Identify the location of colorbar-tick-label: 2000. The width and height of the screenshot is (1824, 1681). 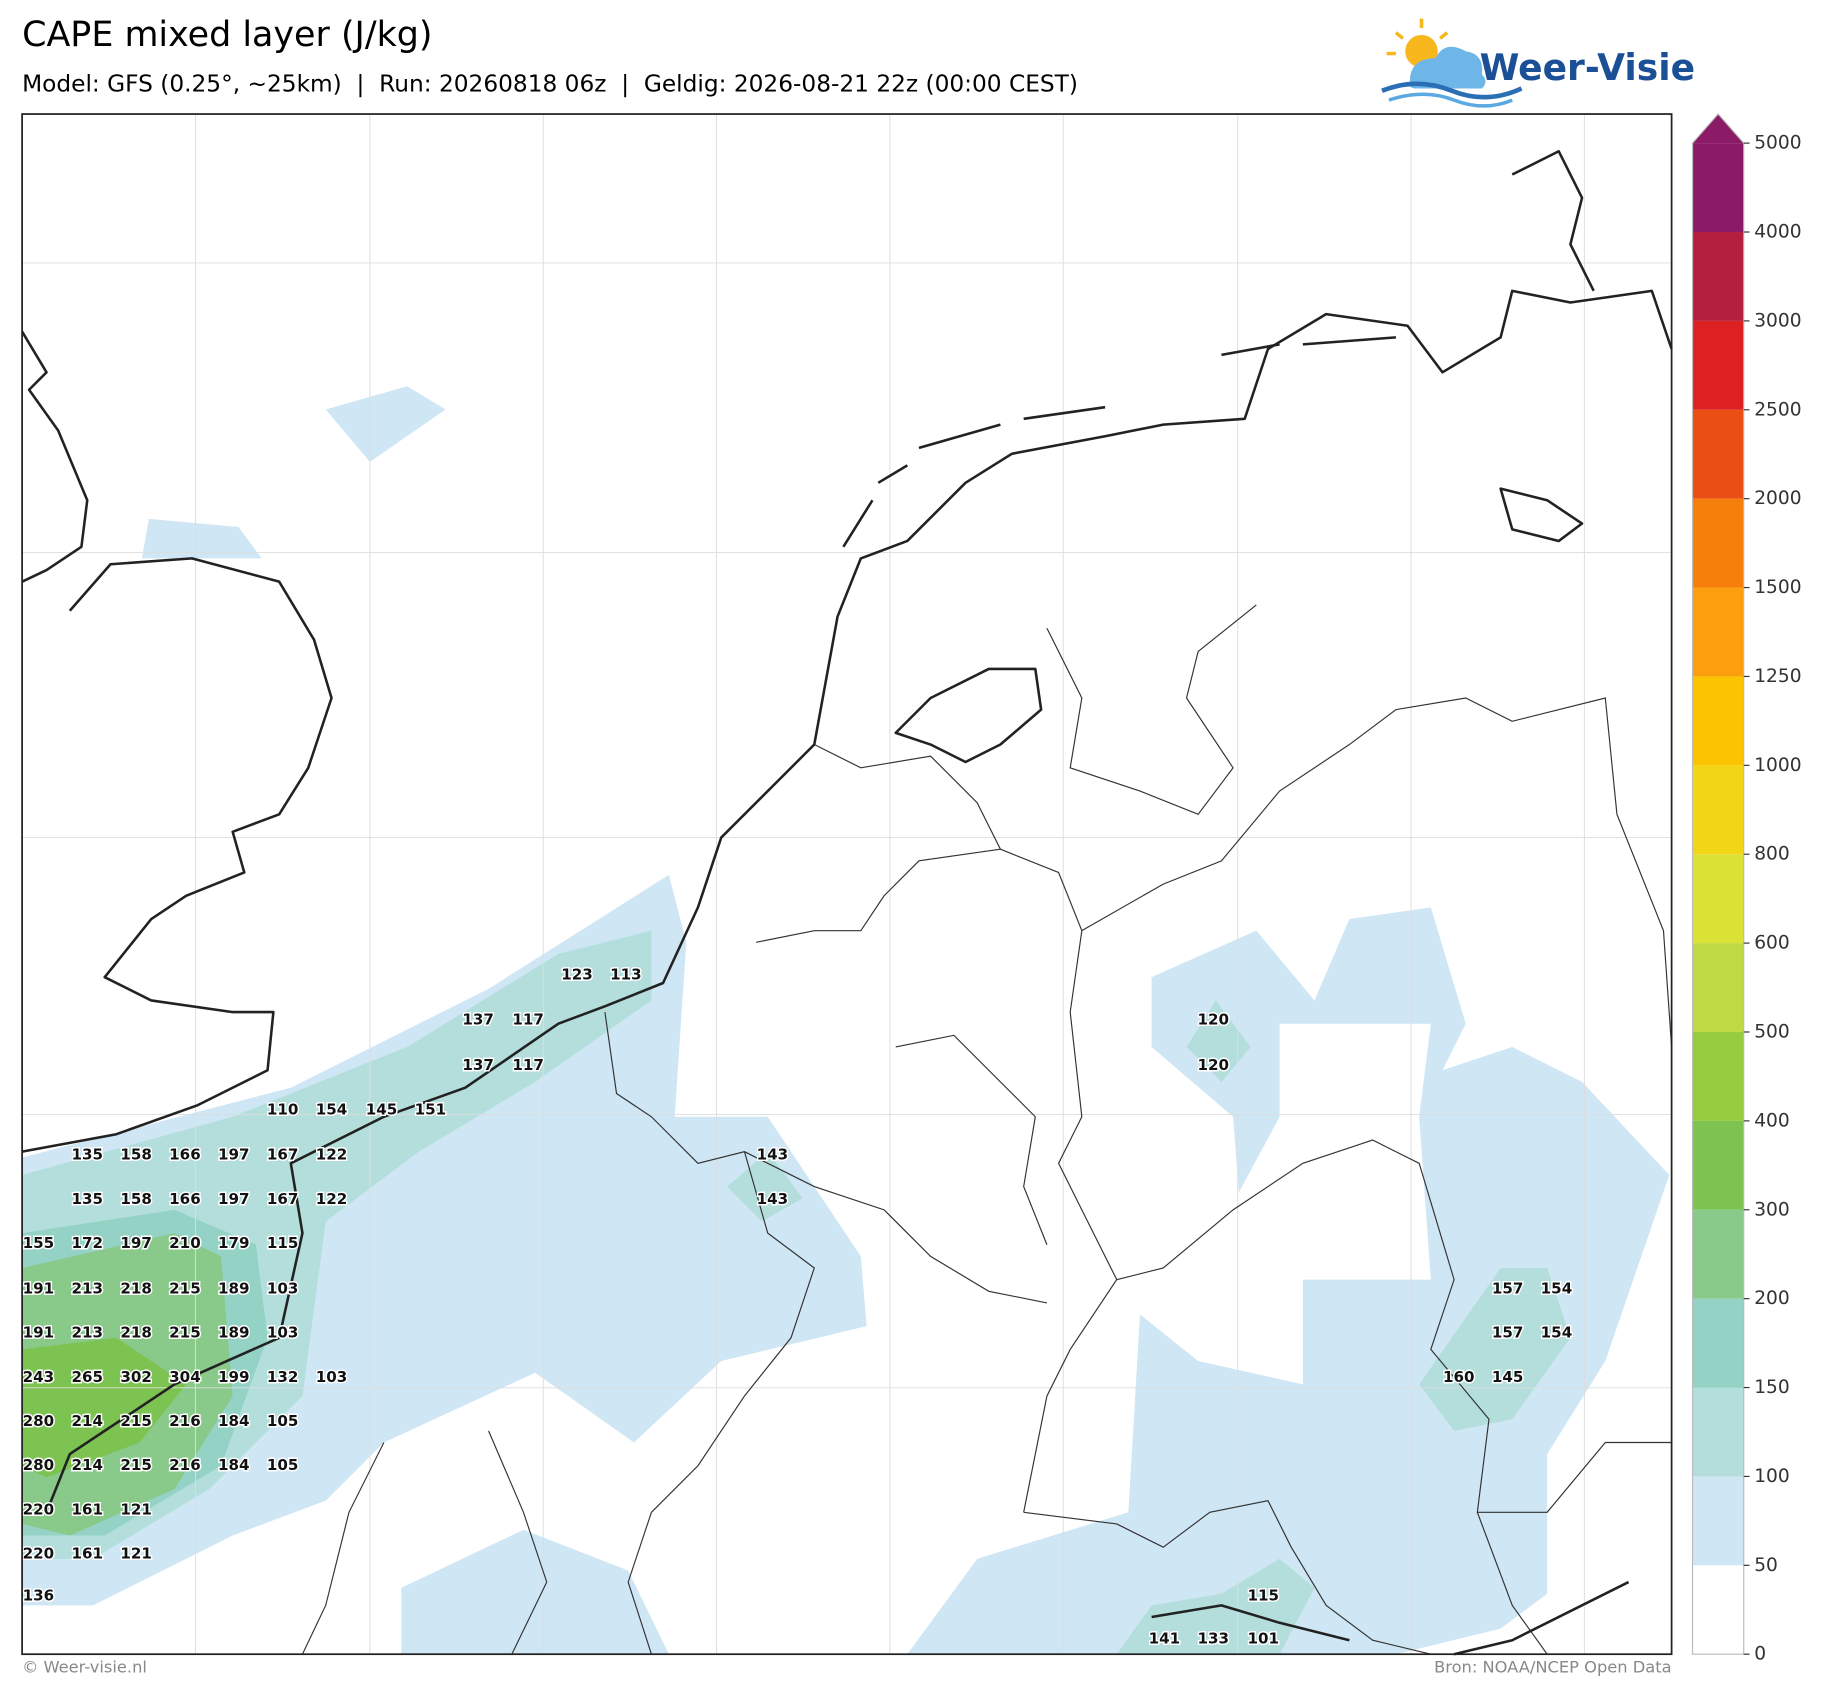
(1777, 498).